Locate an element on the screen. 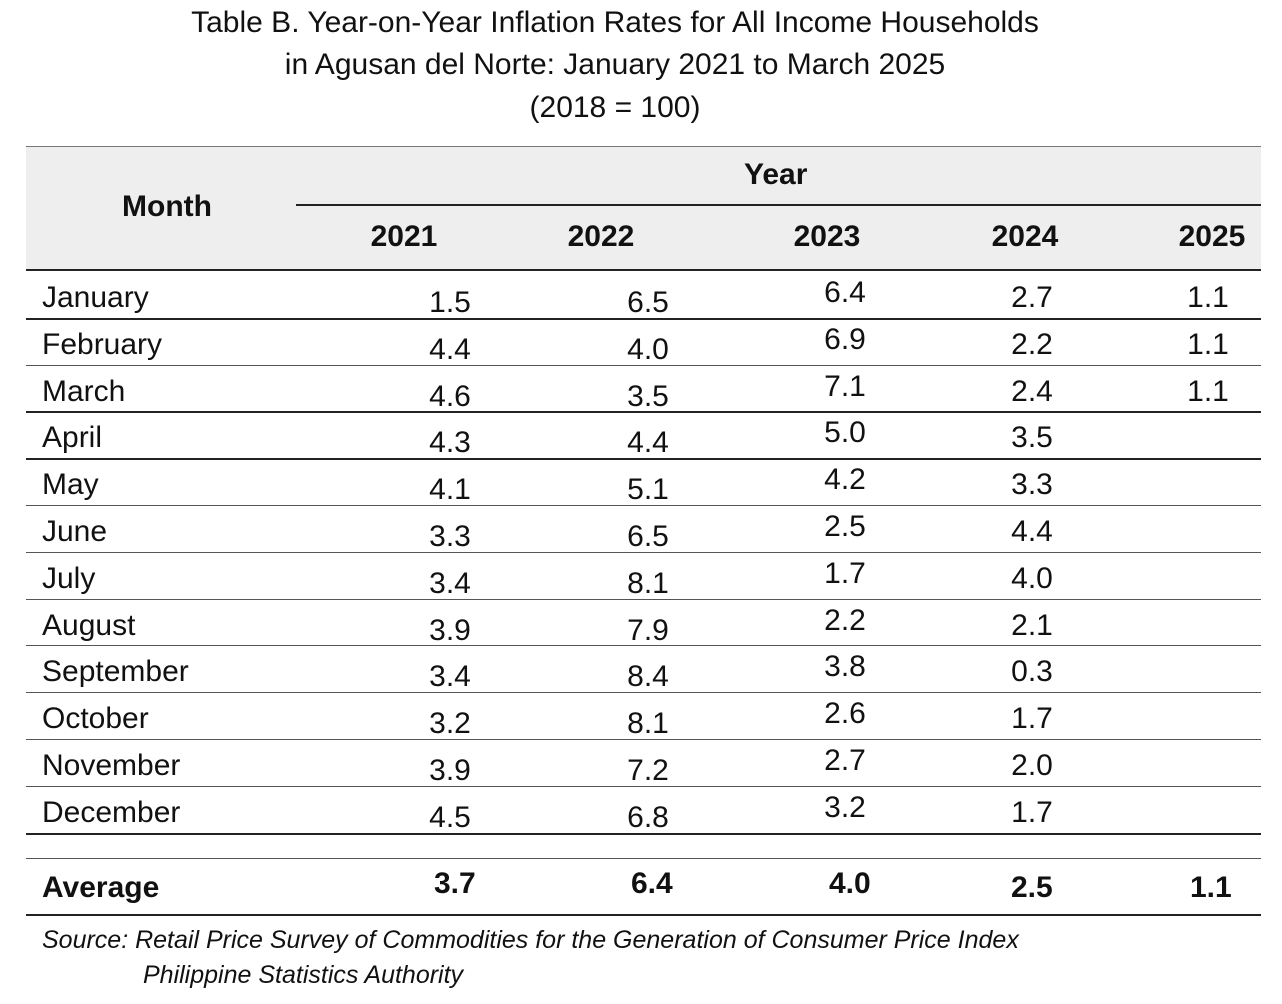  year-header-rule is located at coordinates (778, 205).